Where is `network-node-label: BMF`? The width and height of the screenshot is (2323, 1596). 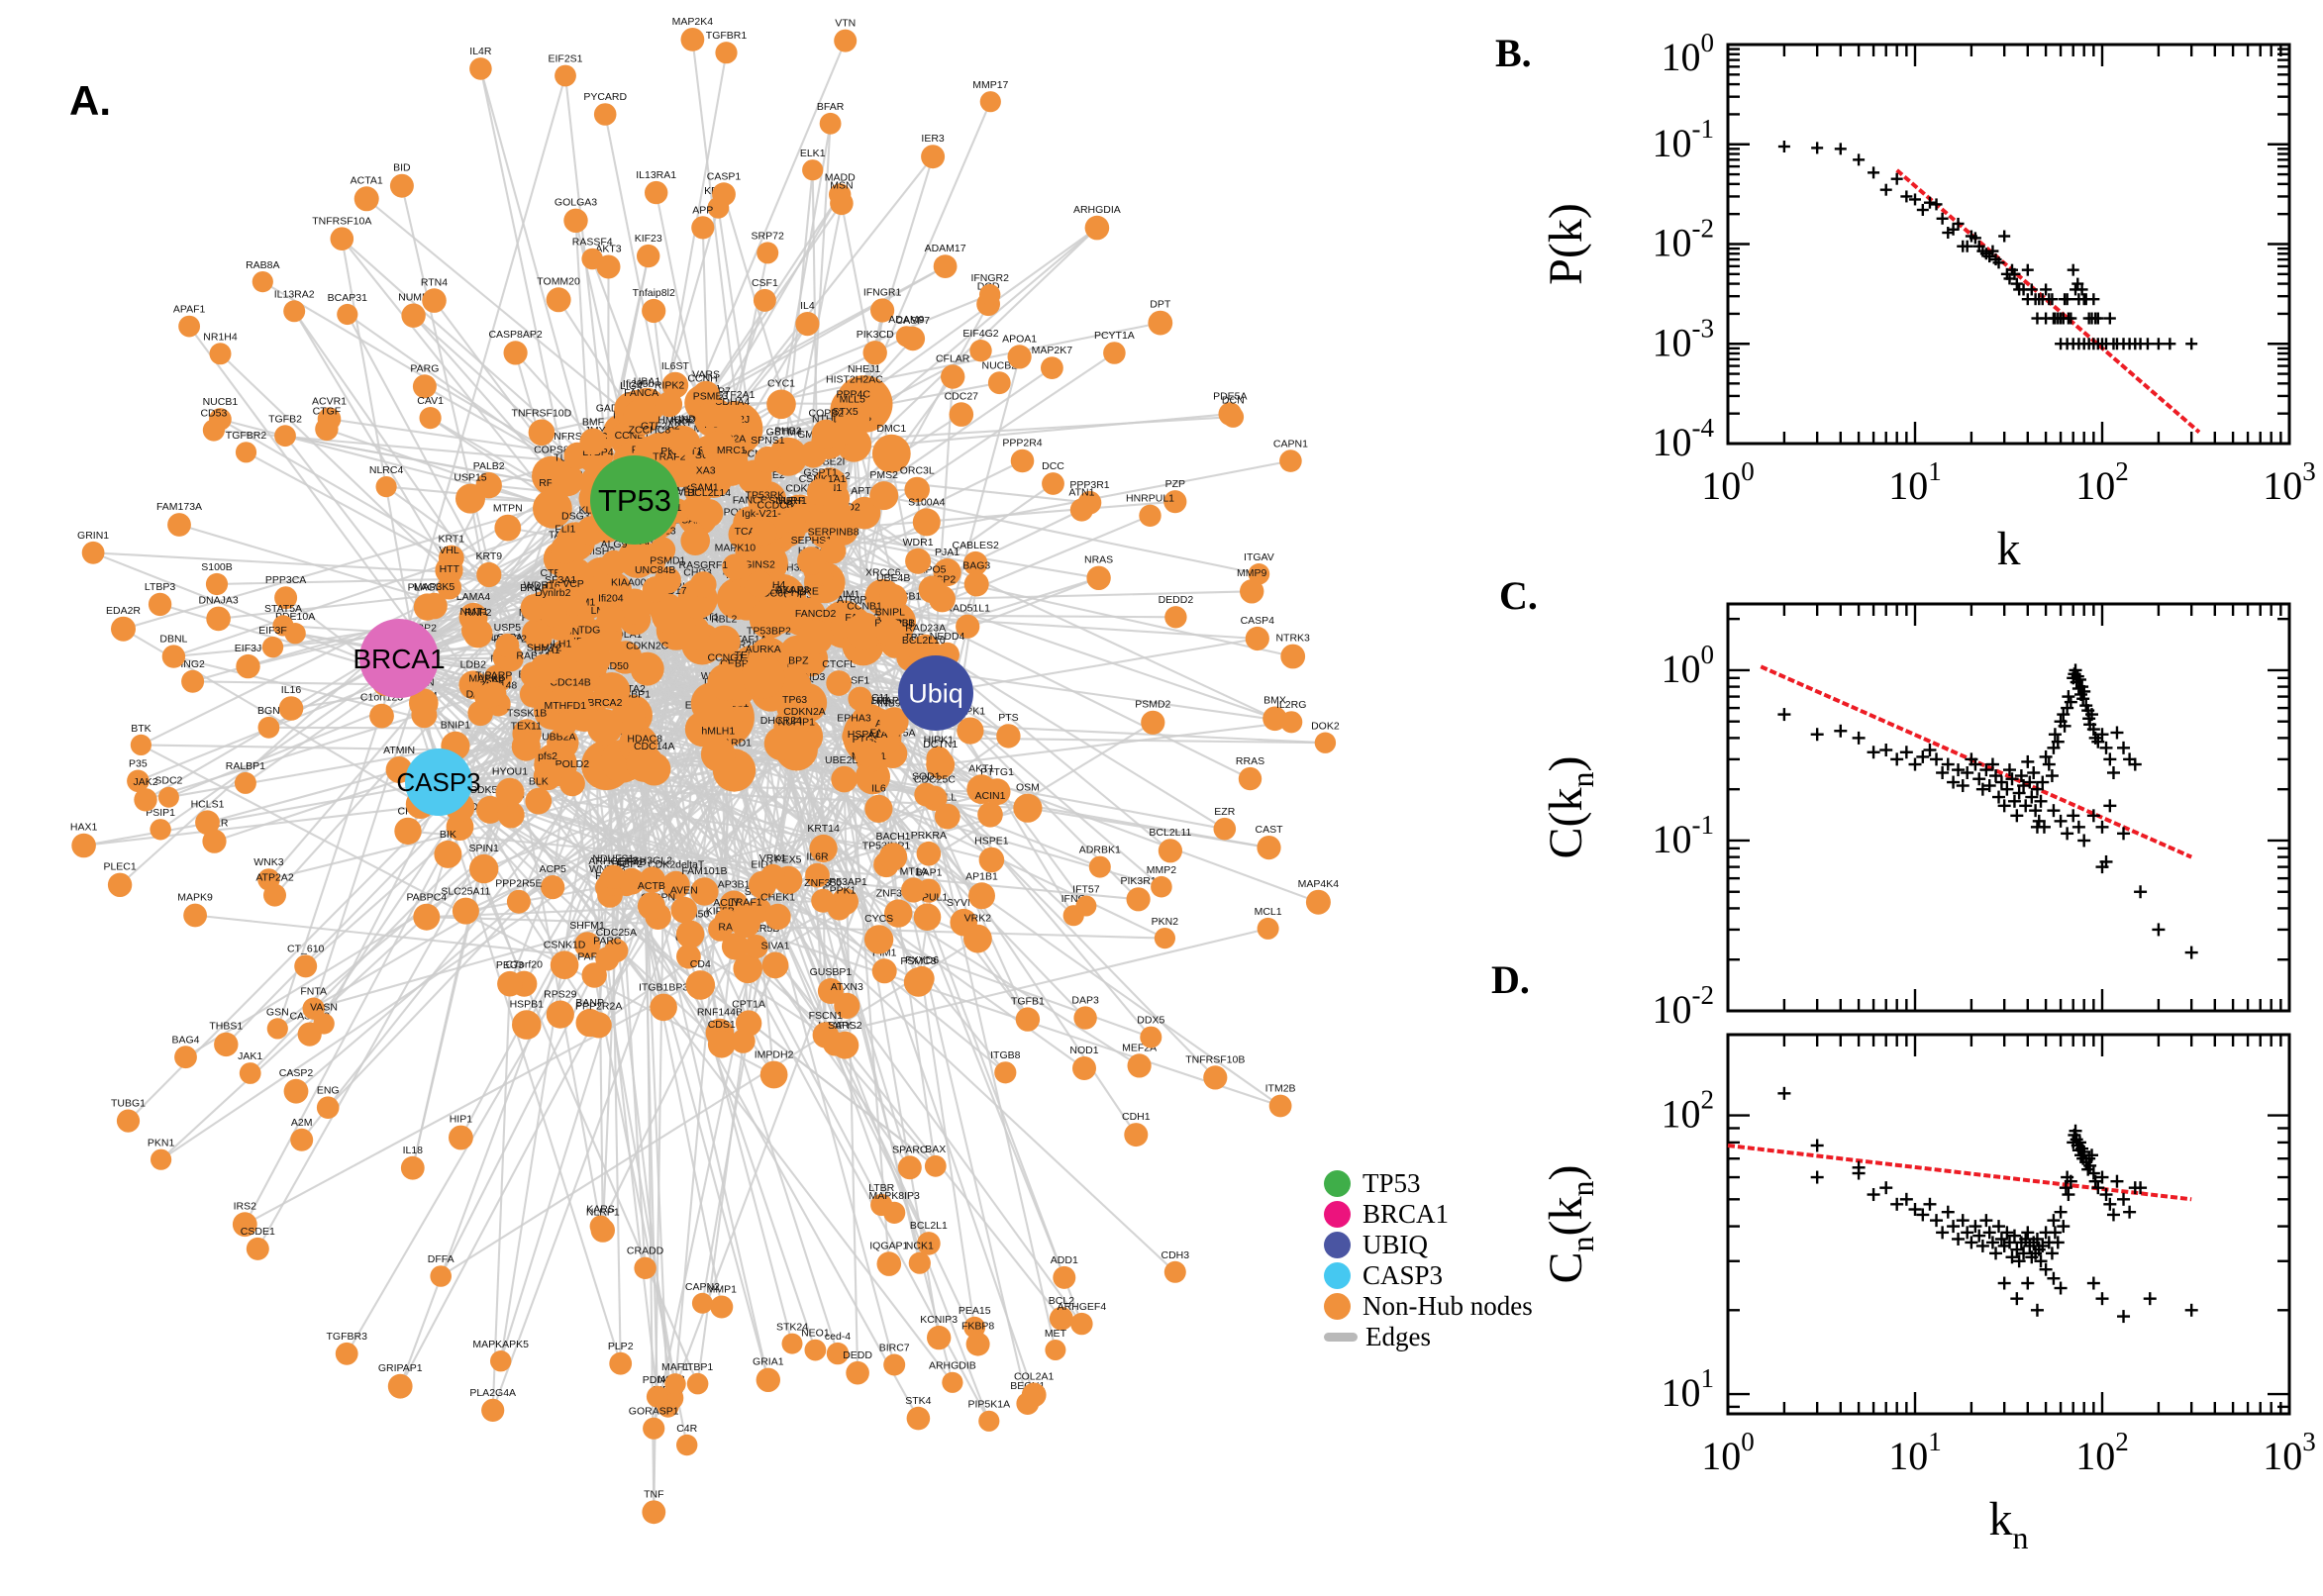 network-node-label: BMF is located at coordinates (593, 423).